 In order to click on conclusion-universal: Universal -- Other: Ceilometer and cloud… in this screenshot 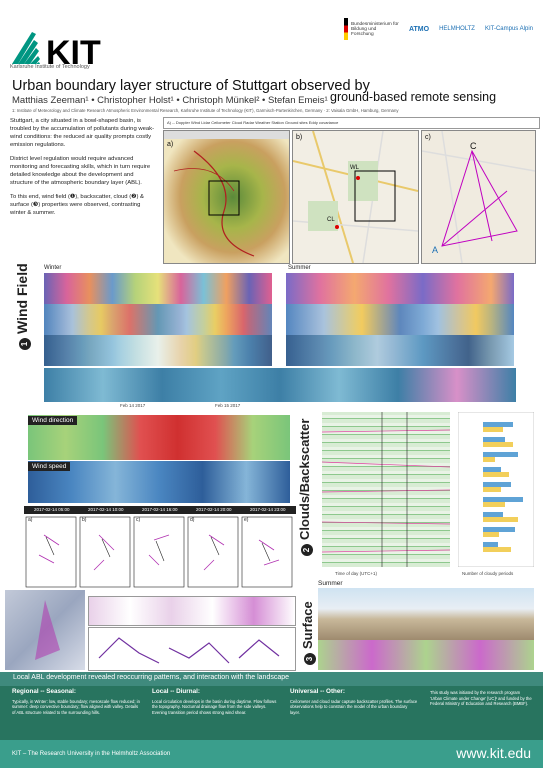, I will do `click(354, 701)`.